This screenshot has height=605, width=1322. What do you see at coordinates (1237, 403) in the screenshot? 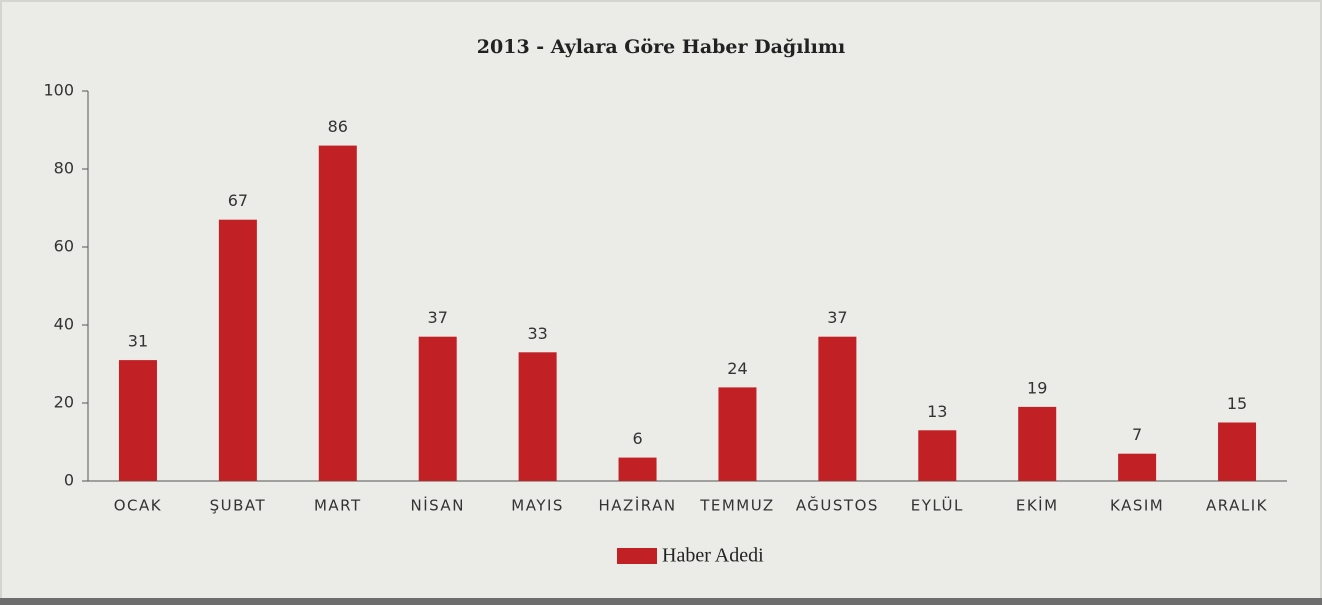
I see `data-label: 15` at bounding box center [1237, 403].